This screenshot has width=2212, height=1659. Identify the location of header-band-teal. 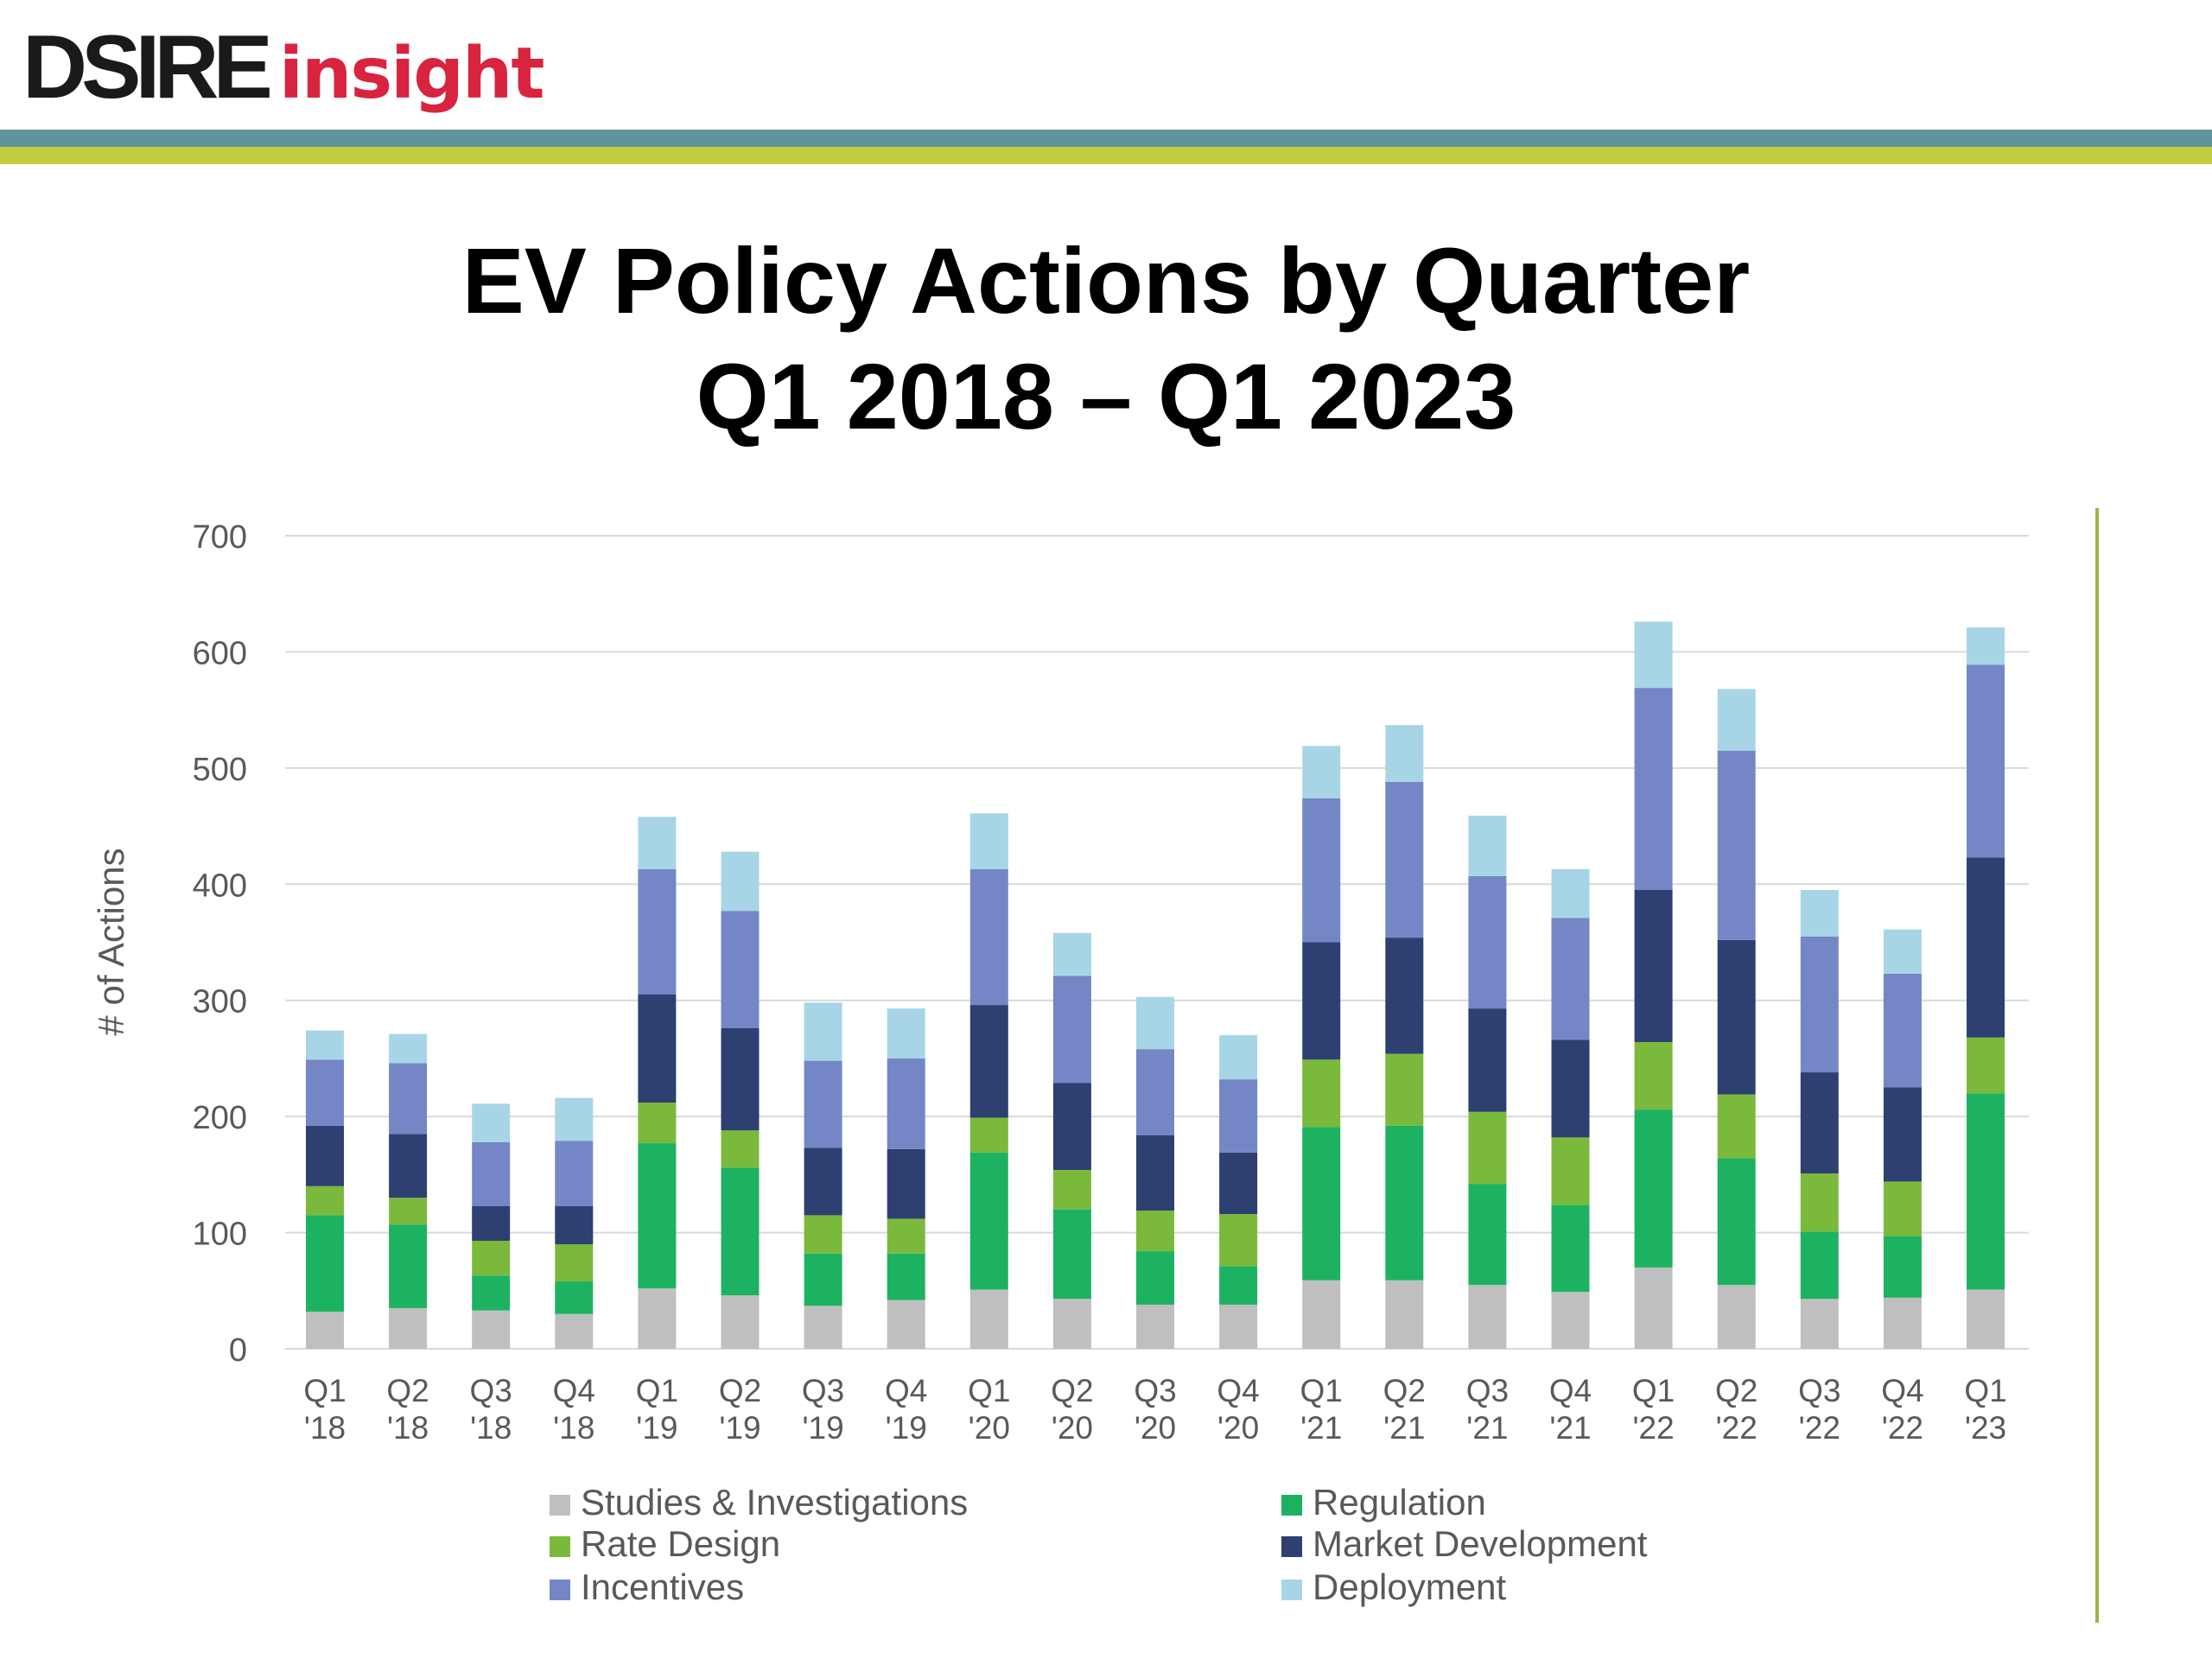
(1106, 138).